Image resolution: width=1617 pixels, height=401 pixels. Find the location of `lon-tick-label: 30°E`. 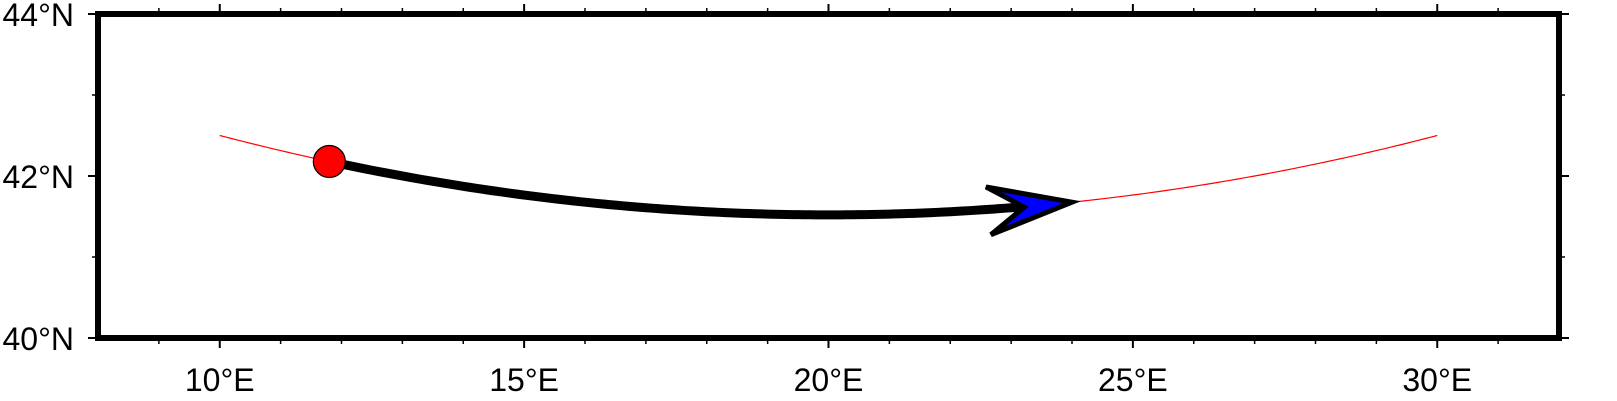

lon-tick-label: 30°E is located at coordinates (1437, 380).